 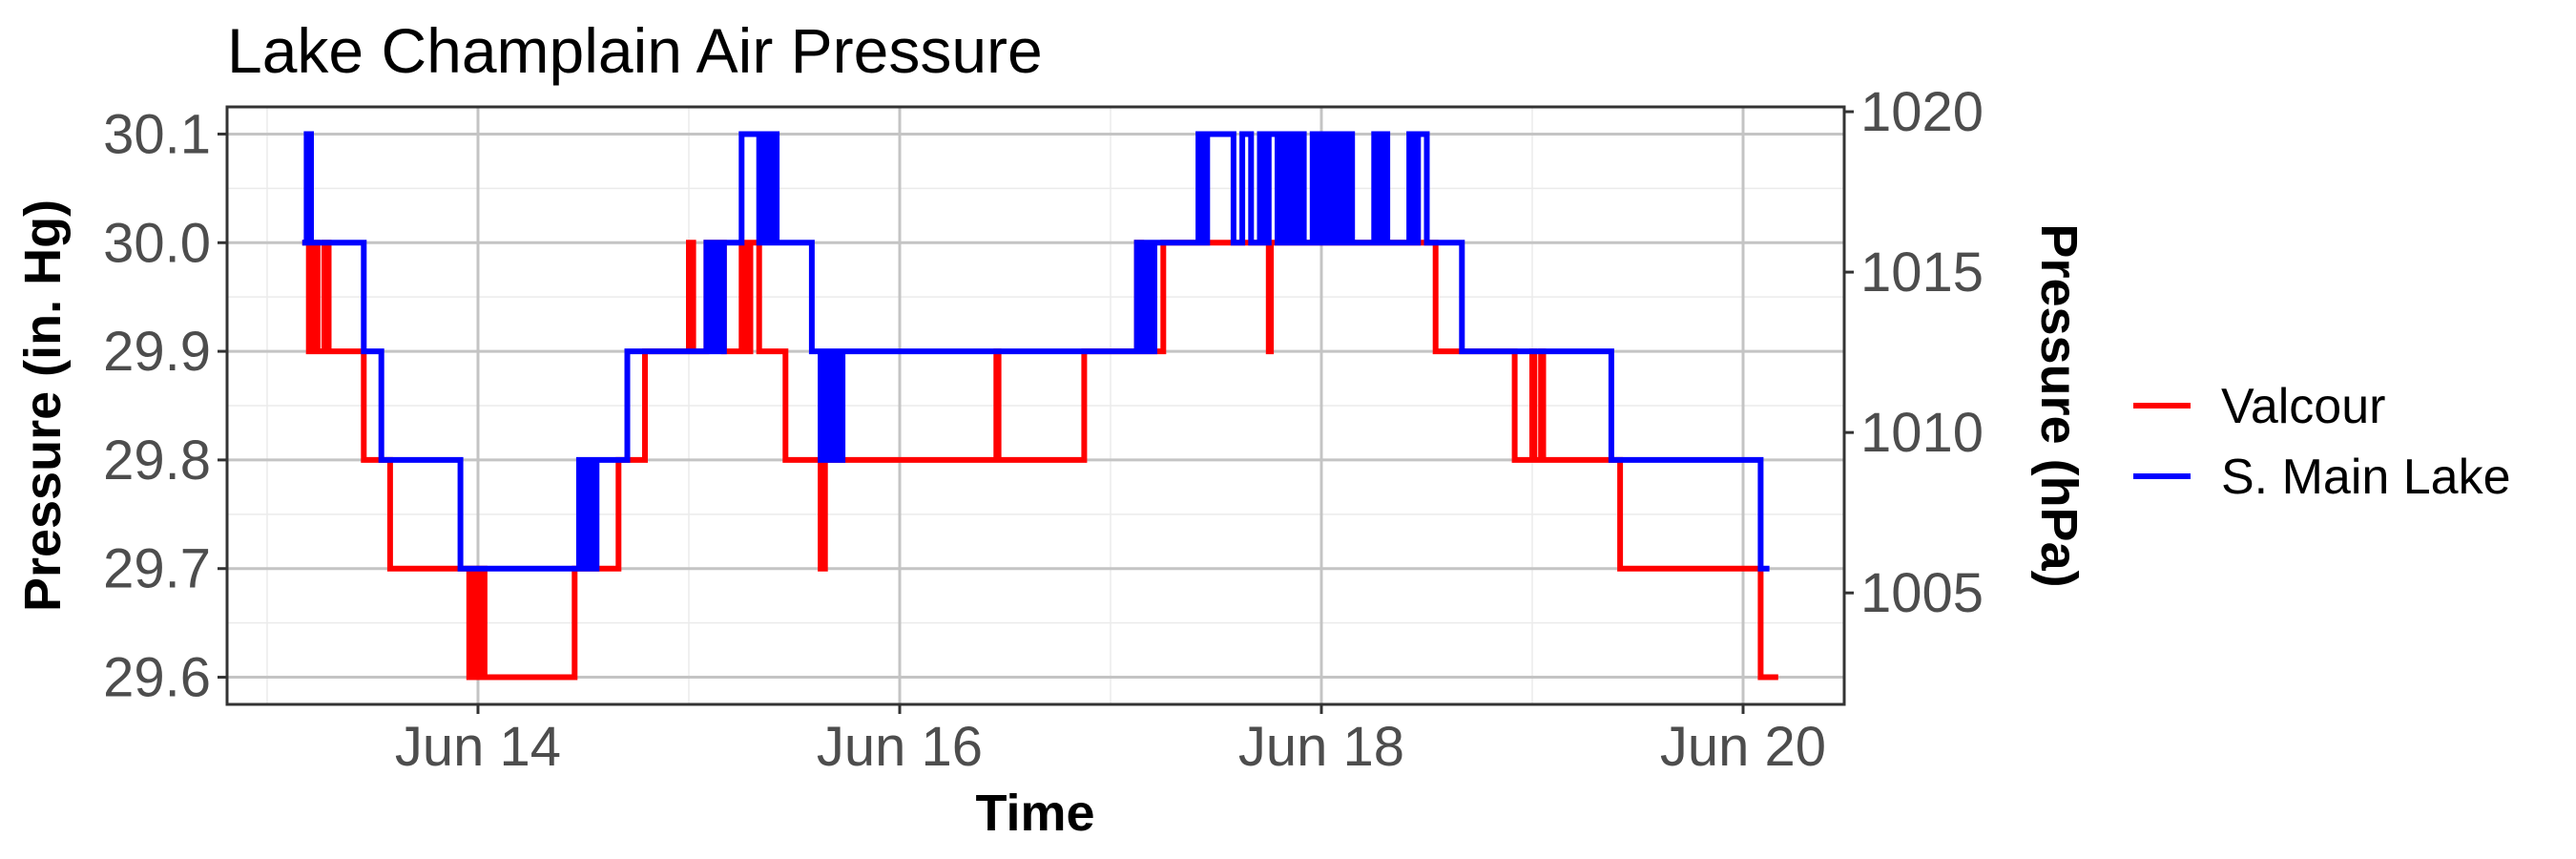 What do you see at coordinates (157, 678) in the screenshot?
I see `y-tick-label: 29.6` at bounding box center [157, 678].